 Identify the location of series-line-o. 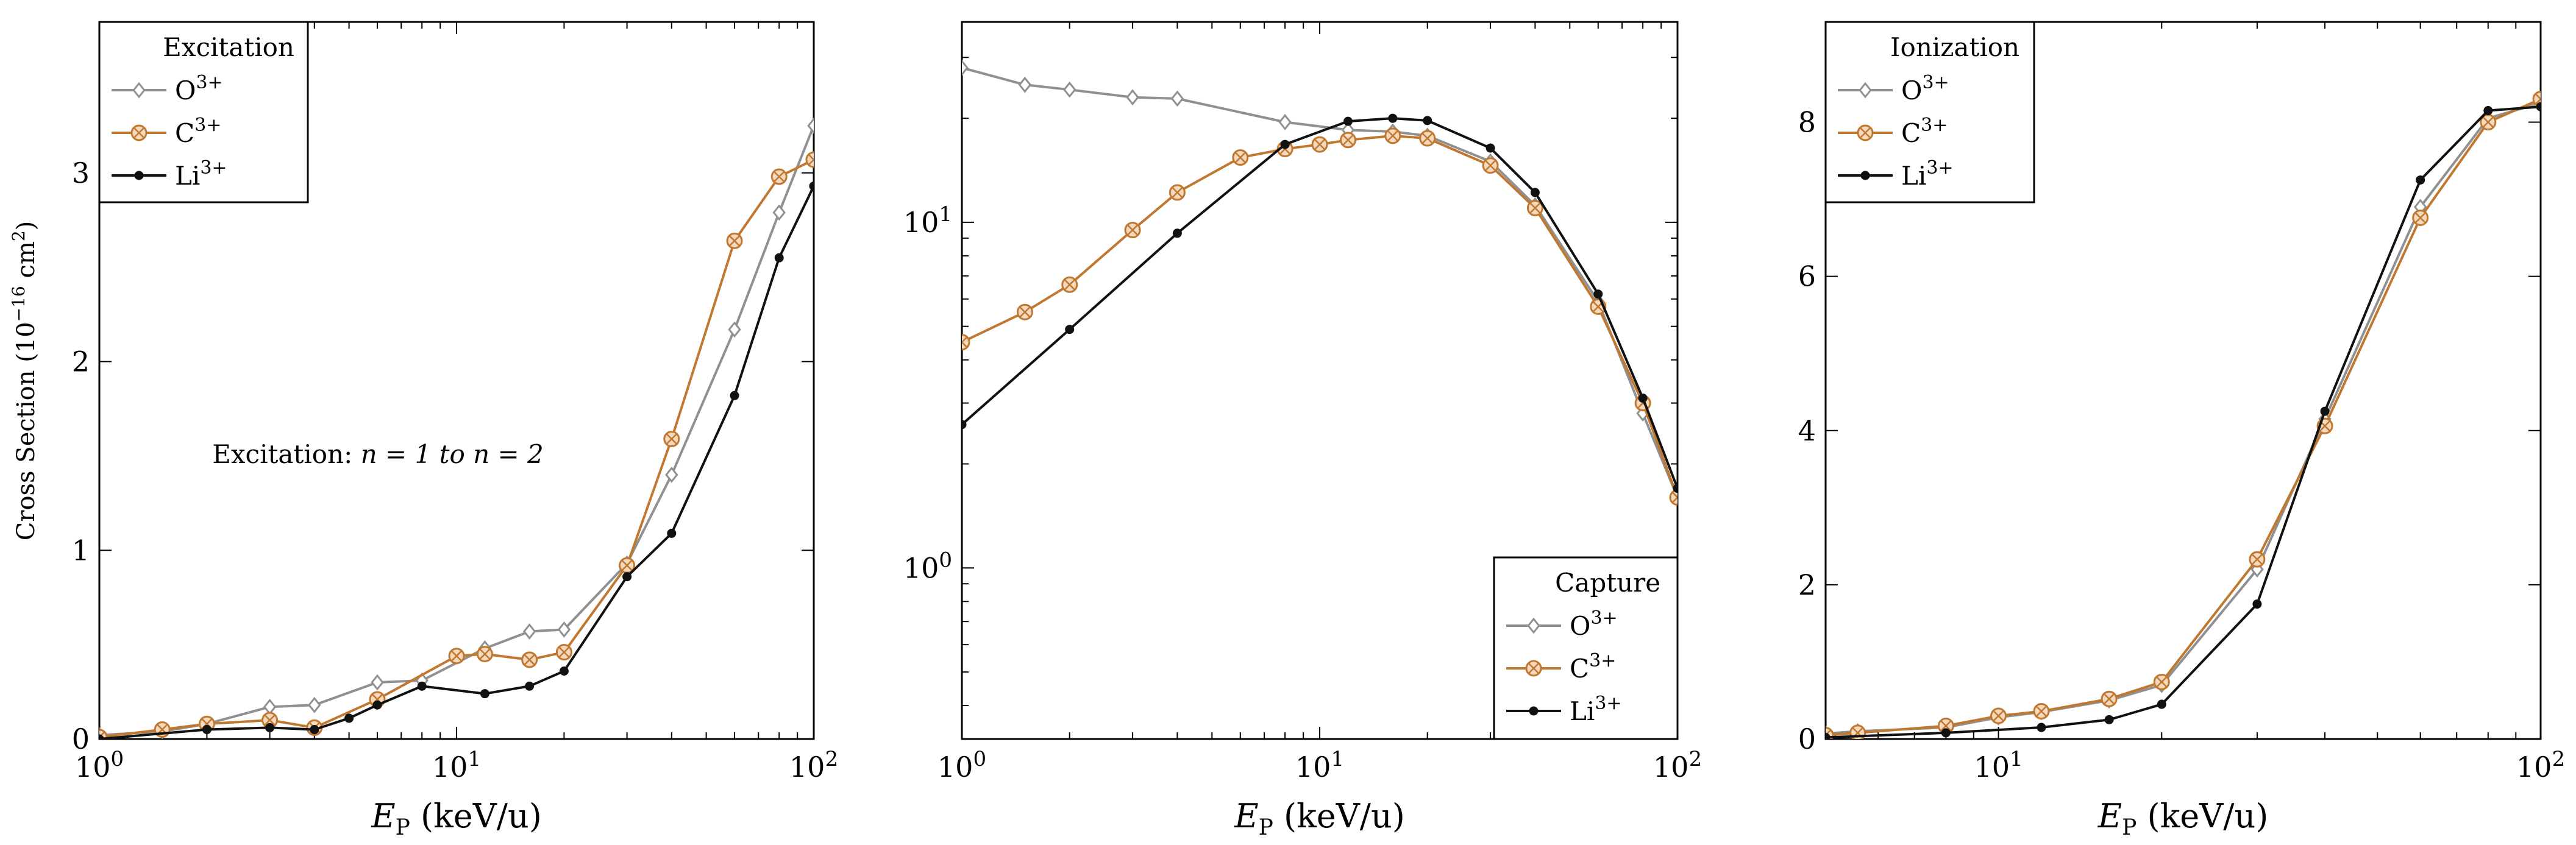
(1320, 282).